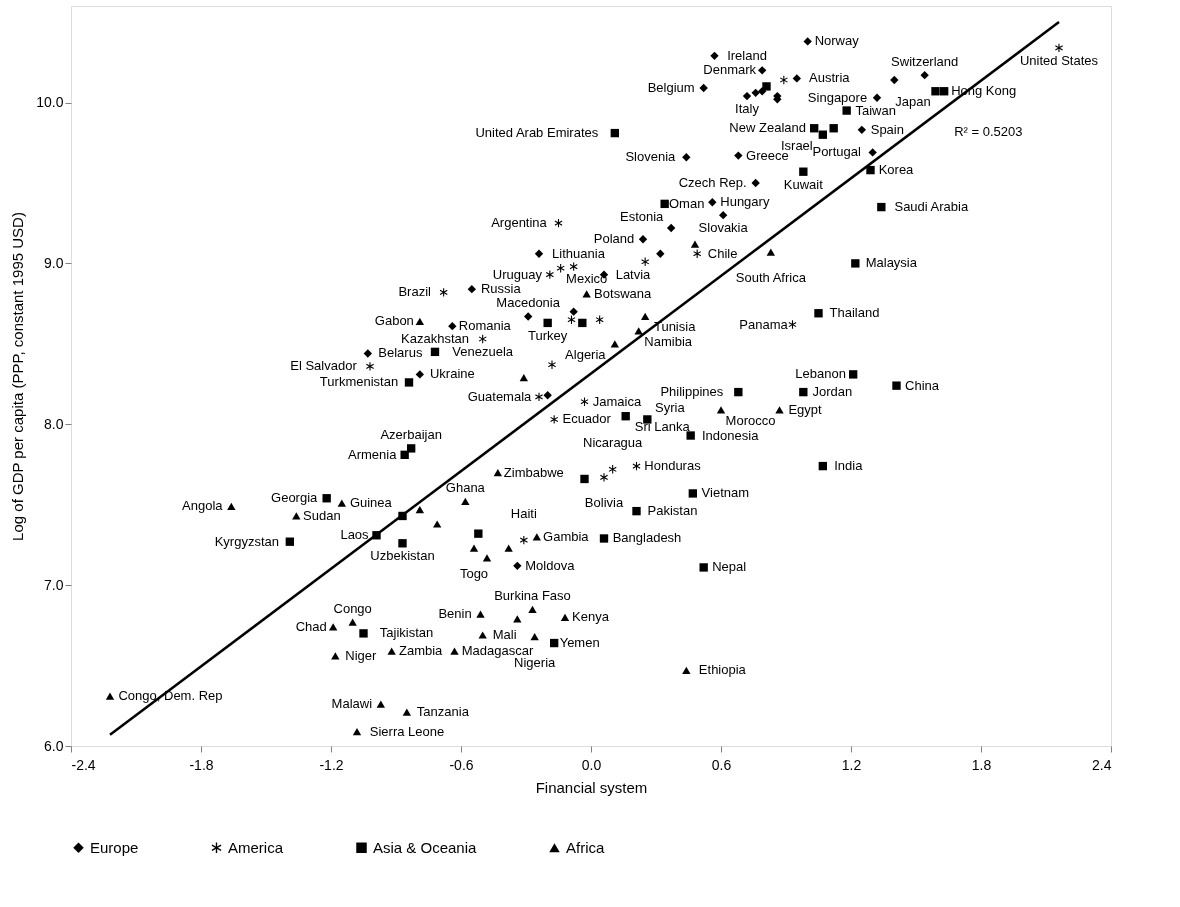 Image resolution: width=1180 pixels, height=907 pixels. I want to click on annotation: Uruguay, so click(517, 274).